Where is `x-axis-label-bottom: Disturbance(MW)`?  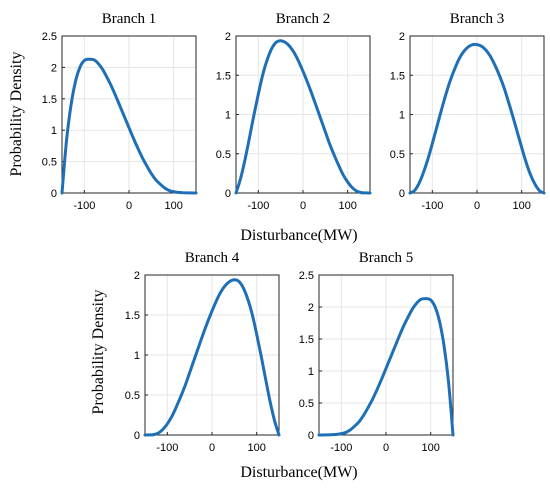 x-axis-label-bottom: Disturbance(MW) is located at coordinates (298, 472).